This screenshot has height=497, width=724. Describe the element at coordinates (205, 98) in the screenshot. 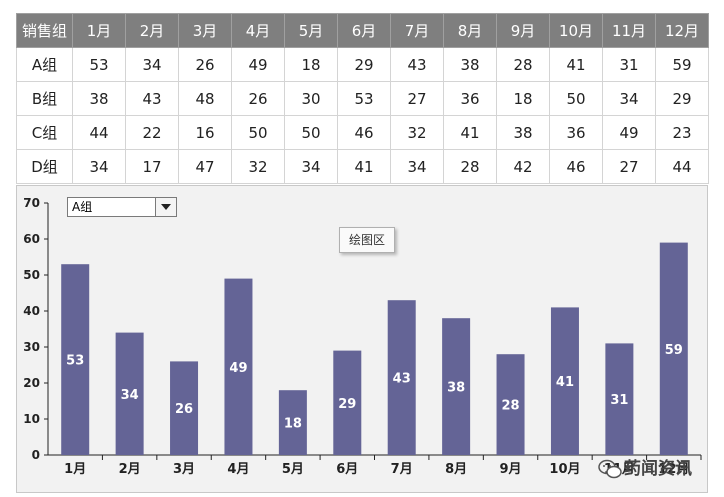

I see `table-cell: 48` at that location.